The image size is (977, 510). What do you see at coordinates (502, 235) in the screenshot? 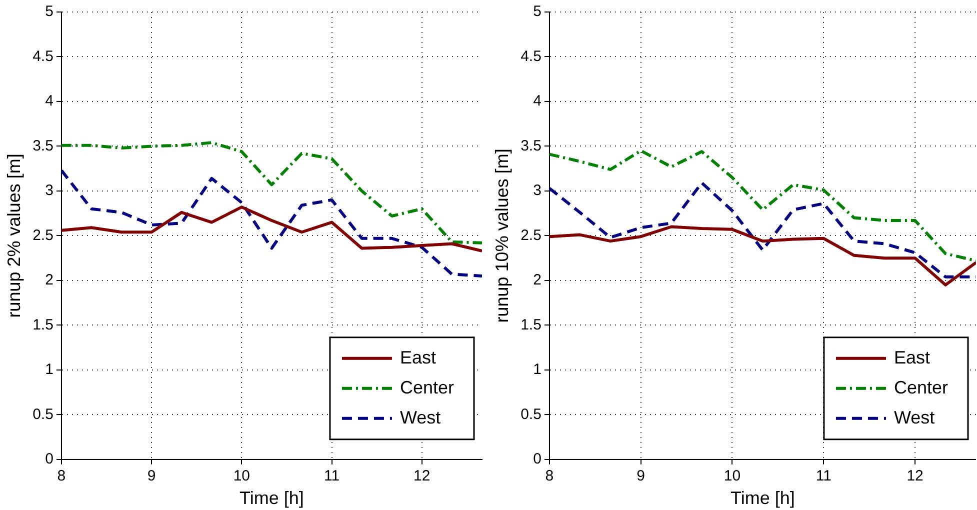
I see `y-axis-title: runup 10% values [m]` at bounding box center [502, 235].